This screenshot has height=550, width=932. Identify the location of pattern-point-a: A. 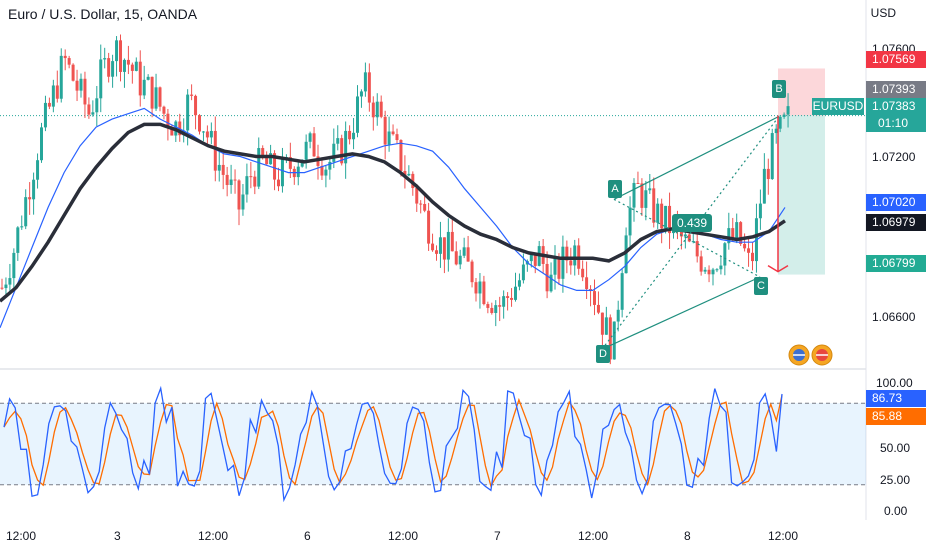
(615, 189).